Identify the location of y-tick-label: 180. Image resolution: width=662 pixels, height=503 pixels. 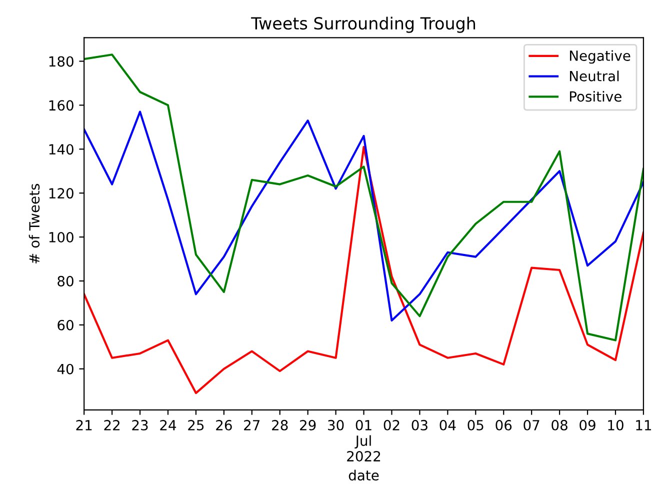
(61, 61).